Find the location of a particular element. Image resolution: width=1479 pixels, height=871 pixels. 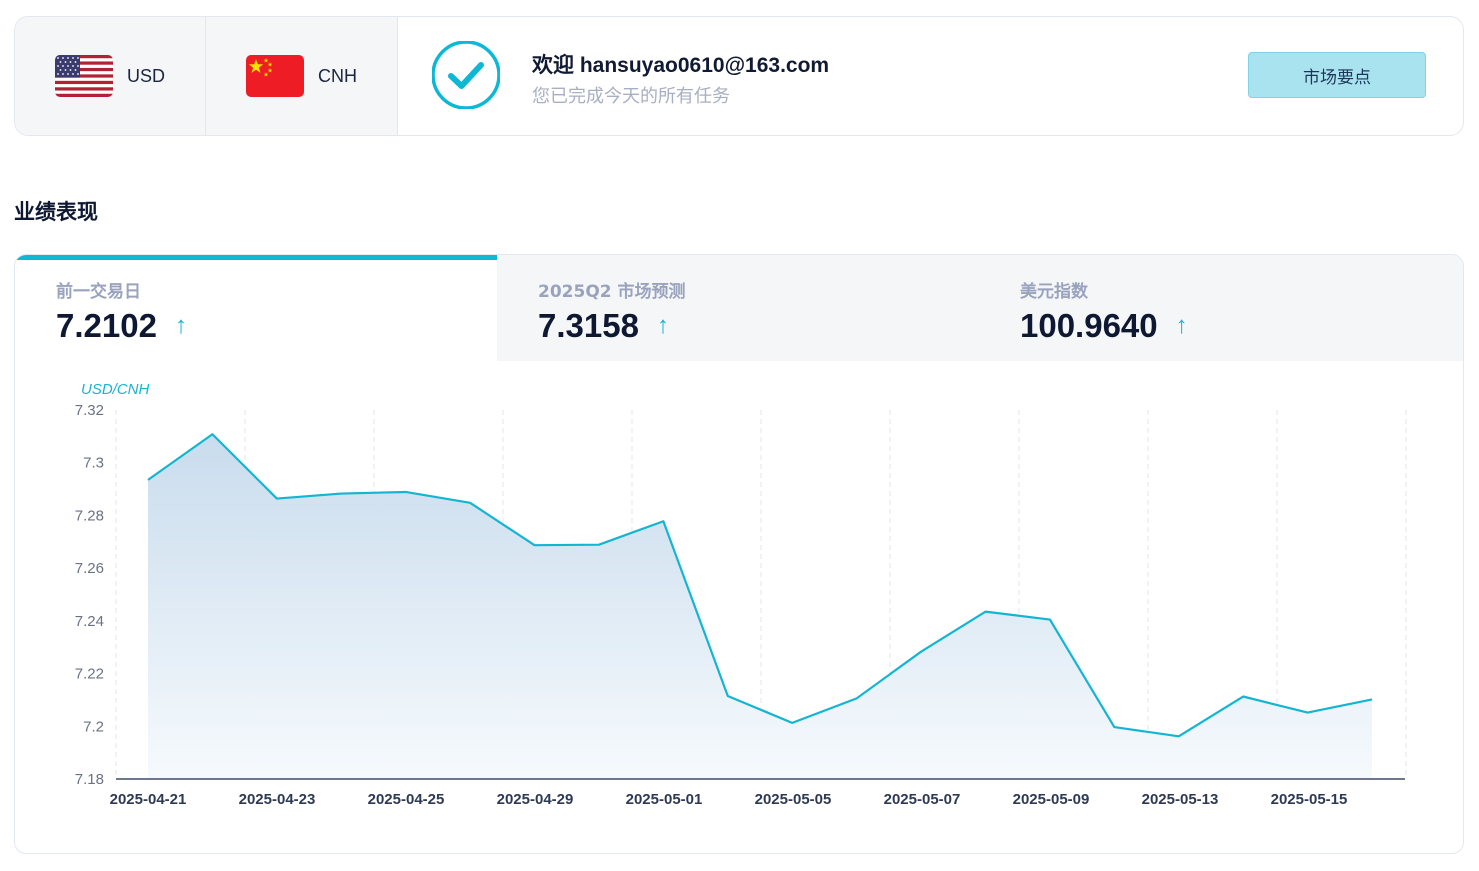

y-tick-label: 7.28 is located at coordinates (89, 515).